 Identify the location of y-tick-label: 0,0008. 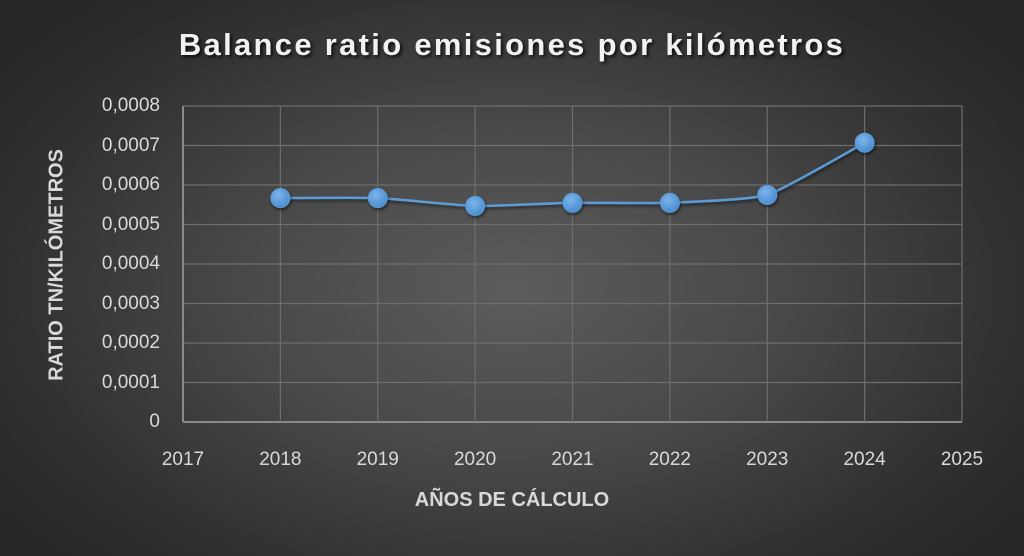
(130, 105).